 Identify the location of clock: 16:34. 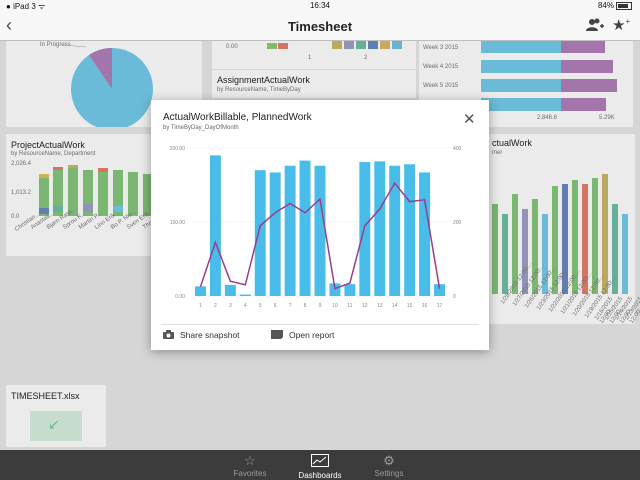
(320, 5).